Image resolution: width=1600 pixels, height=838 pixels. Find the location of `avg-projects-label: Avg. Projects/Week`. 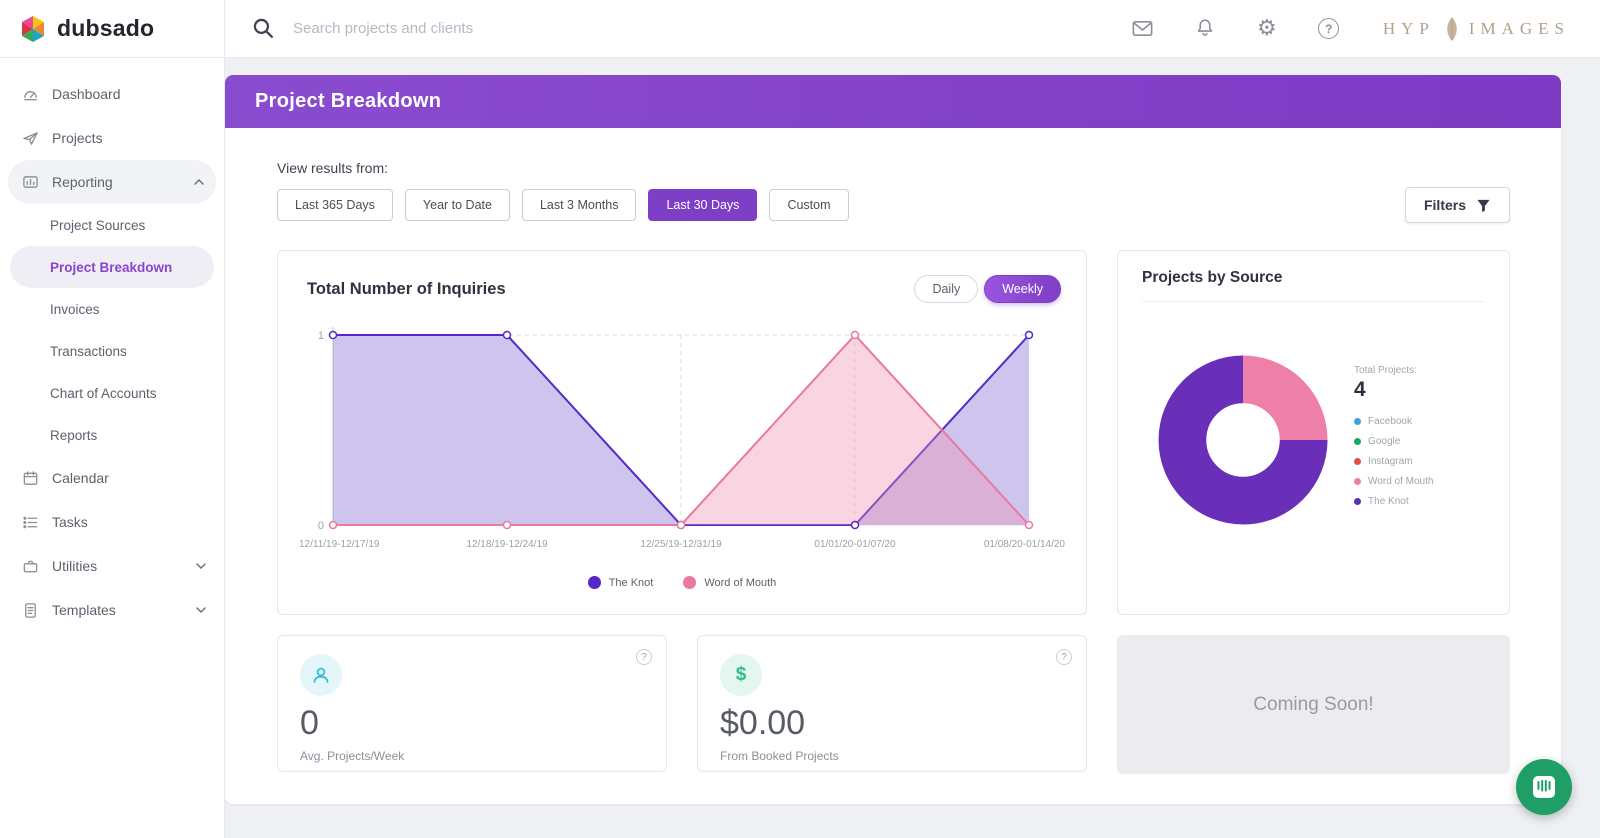

avg-projects-label: Avg. Projects/Week is located at coordinates (352, 756).